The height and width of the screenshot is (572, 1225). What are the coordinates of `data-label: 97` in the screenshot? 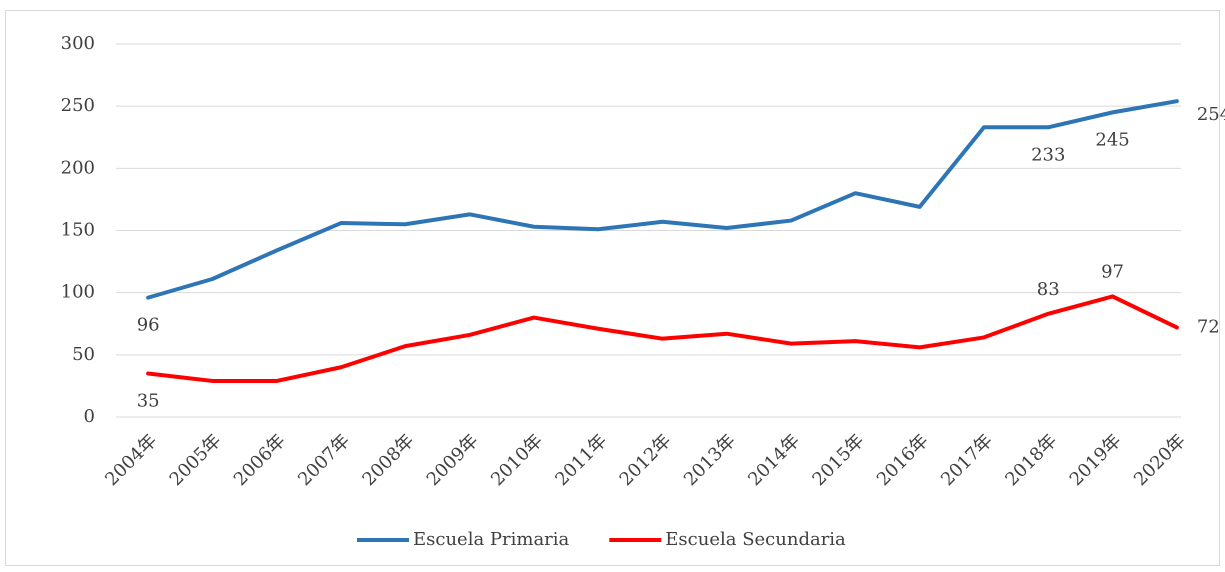 It's located at (1112, 271).